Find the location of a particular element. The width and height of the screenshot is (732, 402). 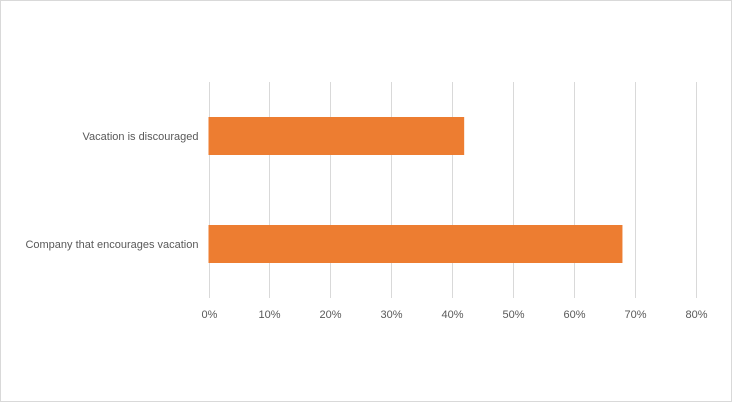

x-tick-label: 60% is located at coordinates (574, 315).